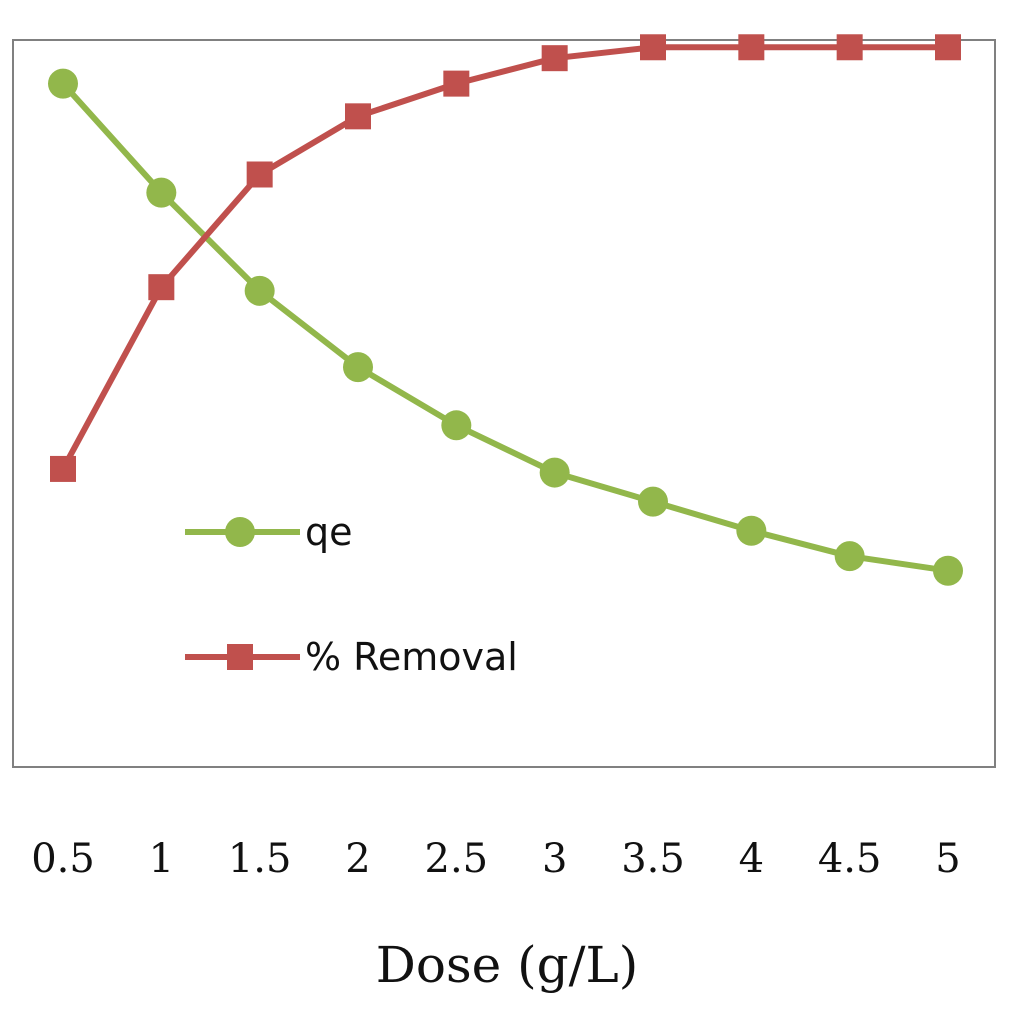  Describe the element at coordinates (653, 859) in the screenshot. I see `x-tick-label: 3.5` at that location.